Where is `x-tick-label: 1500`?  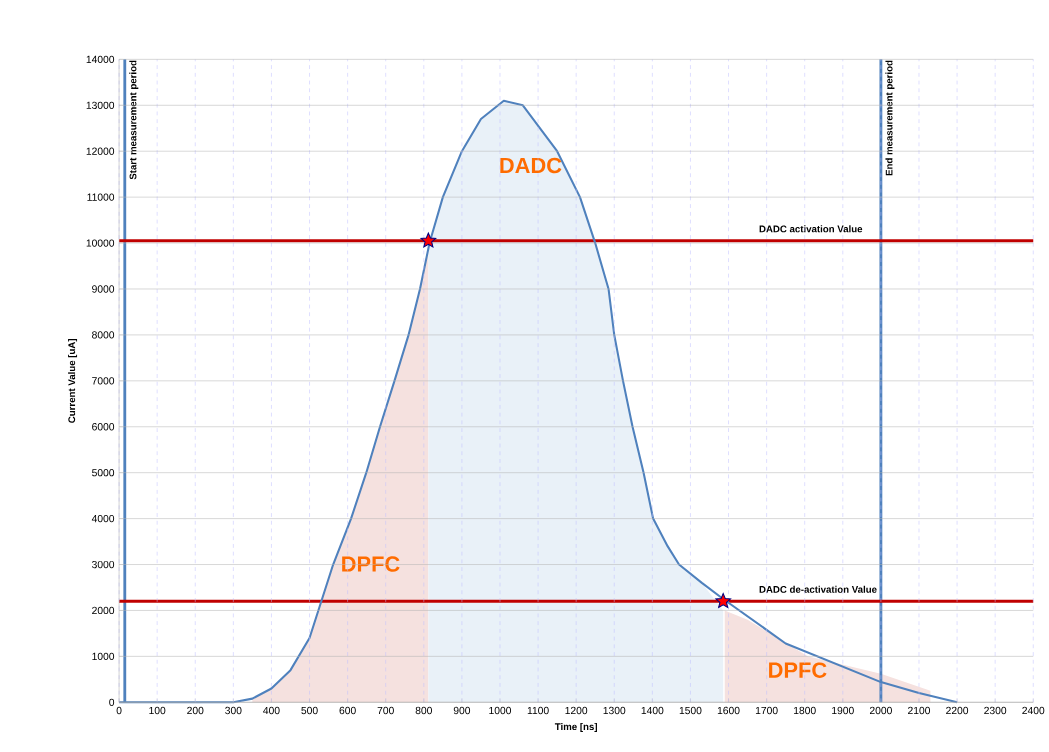 x-tick-label: 1500 is located at coordinates (690, 710).